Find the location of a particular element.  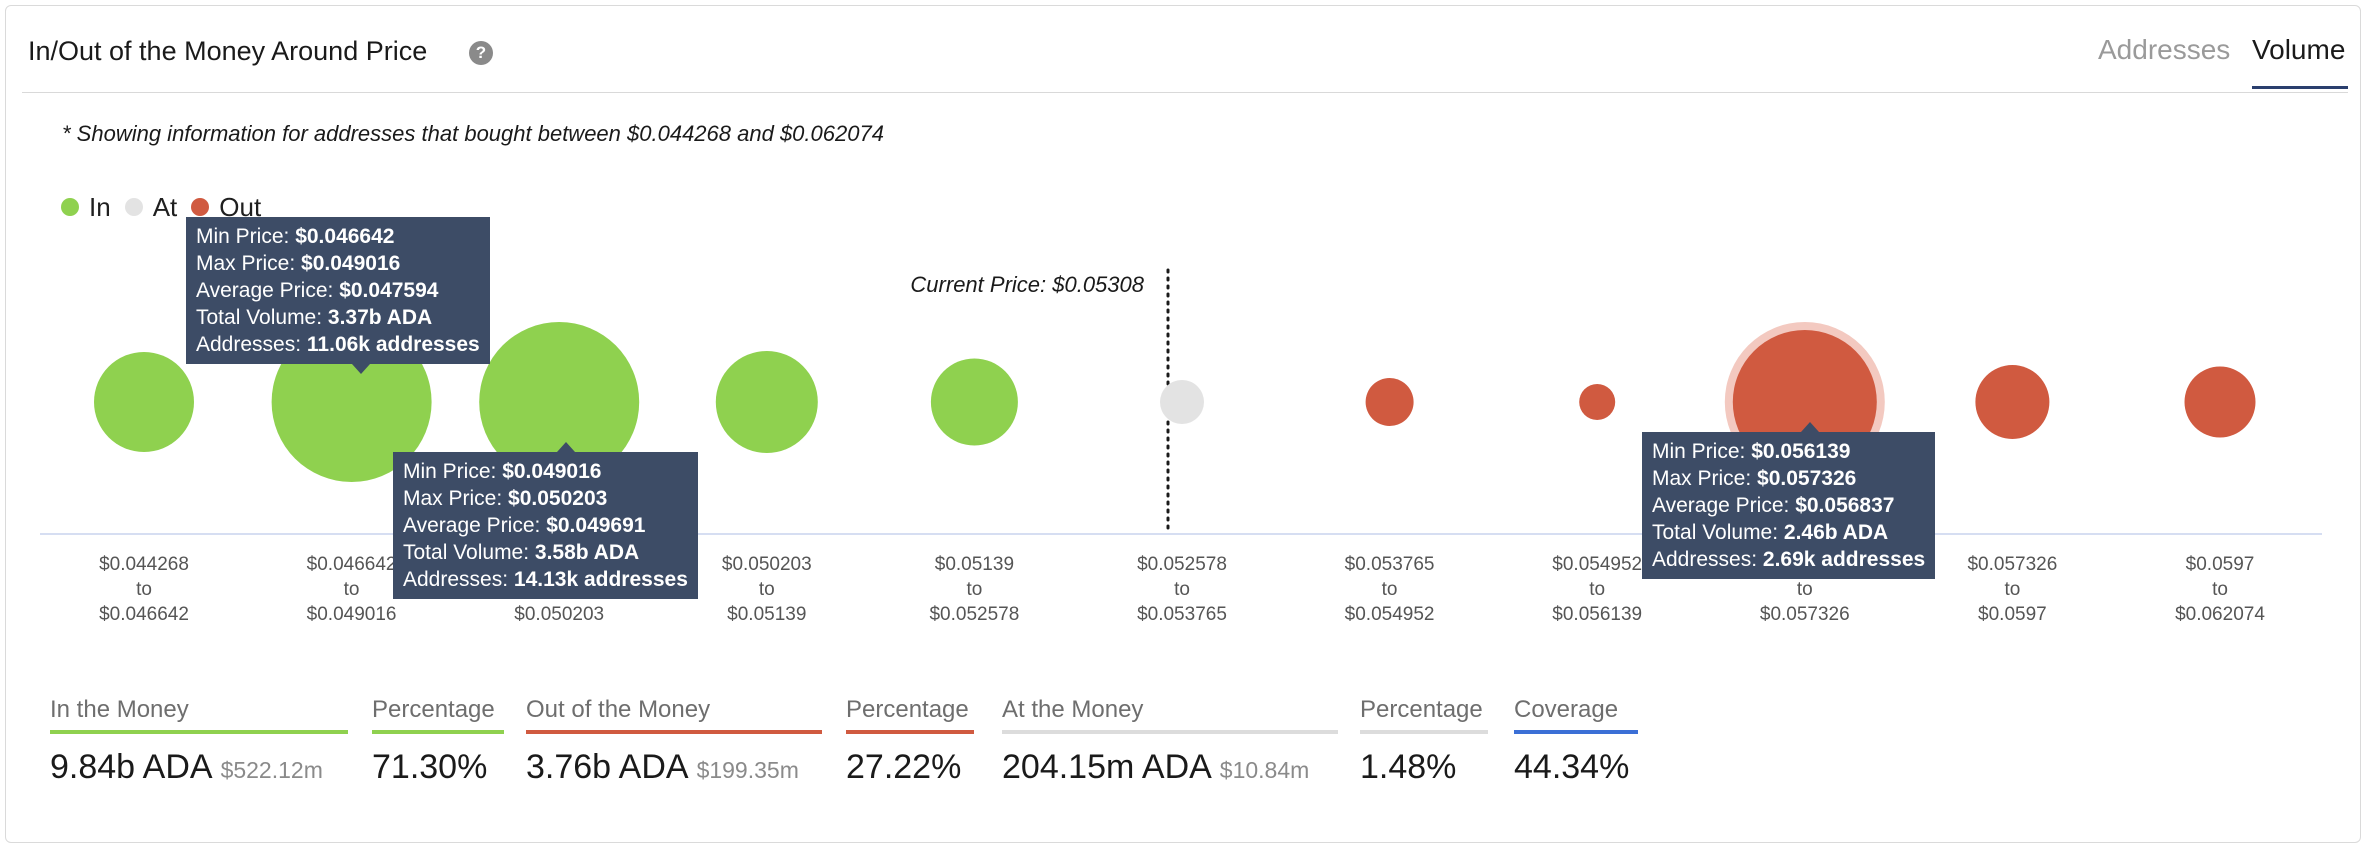

tooltip-row: Average Price: $0.047594 is located at coordinates (317, 290).